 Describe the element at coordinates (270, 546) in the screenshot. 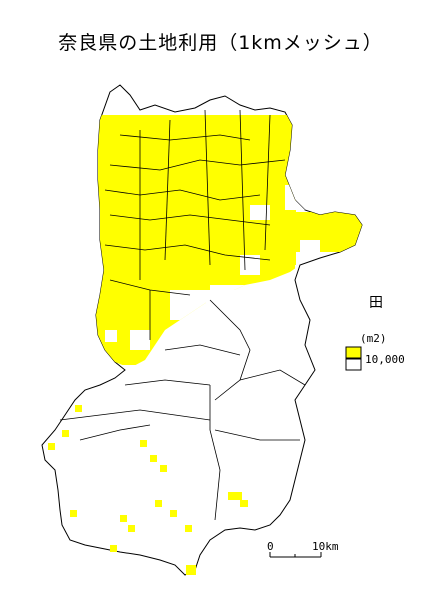

I see `scale-start-label: 0` at that location.